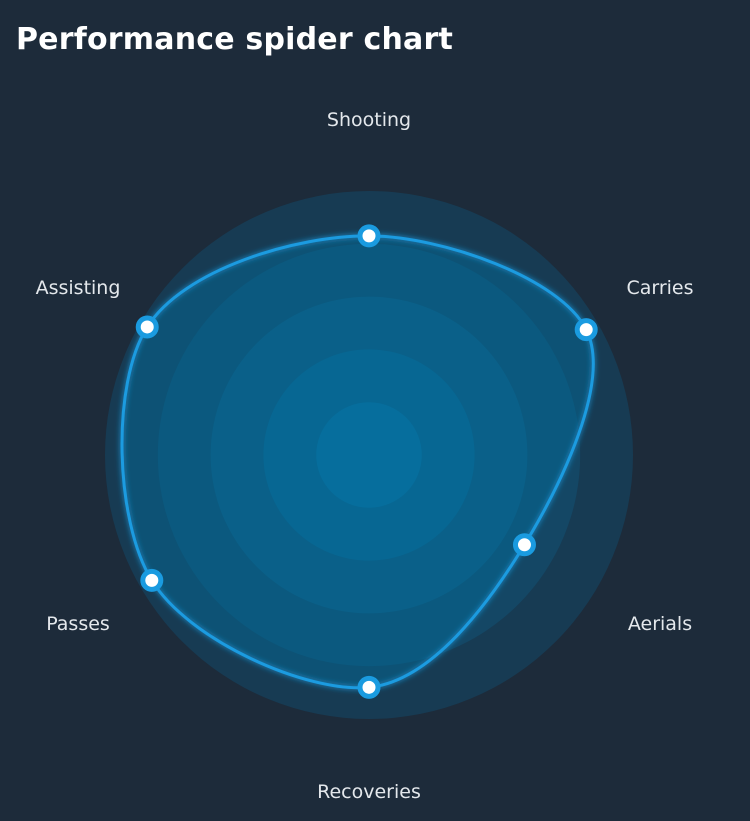 This screenshot has width=750, height=821. What do you see at coordinates (586, 330) in the screenshot?
I see `data-point-carries` at bounding box center [586, 330].